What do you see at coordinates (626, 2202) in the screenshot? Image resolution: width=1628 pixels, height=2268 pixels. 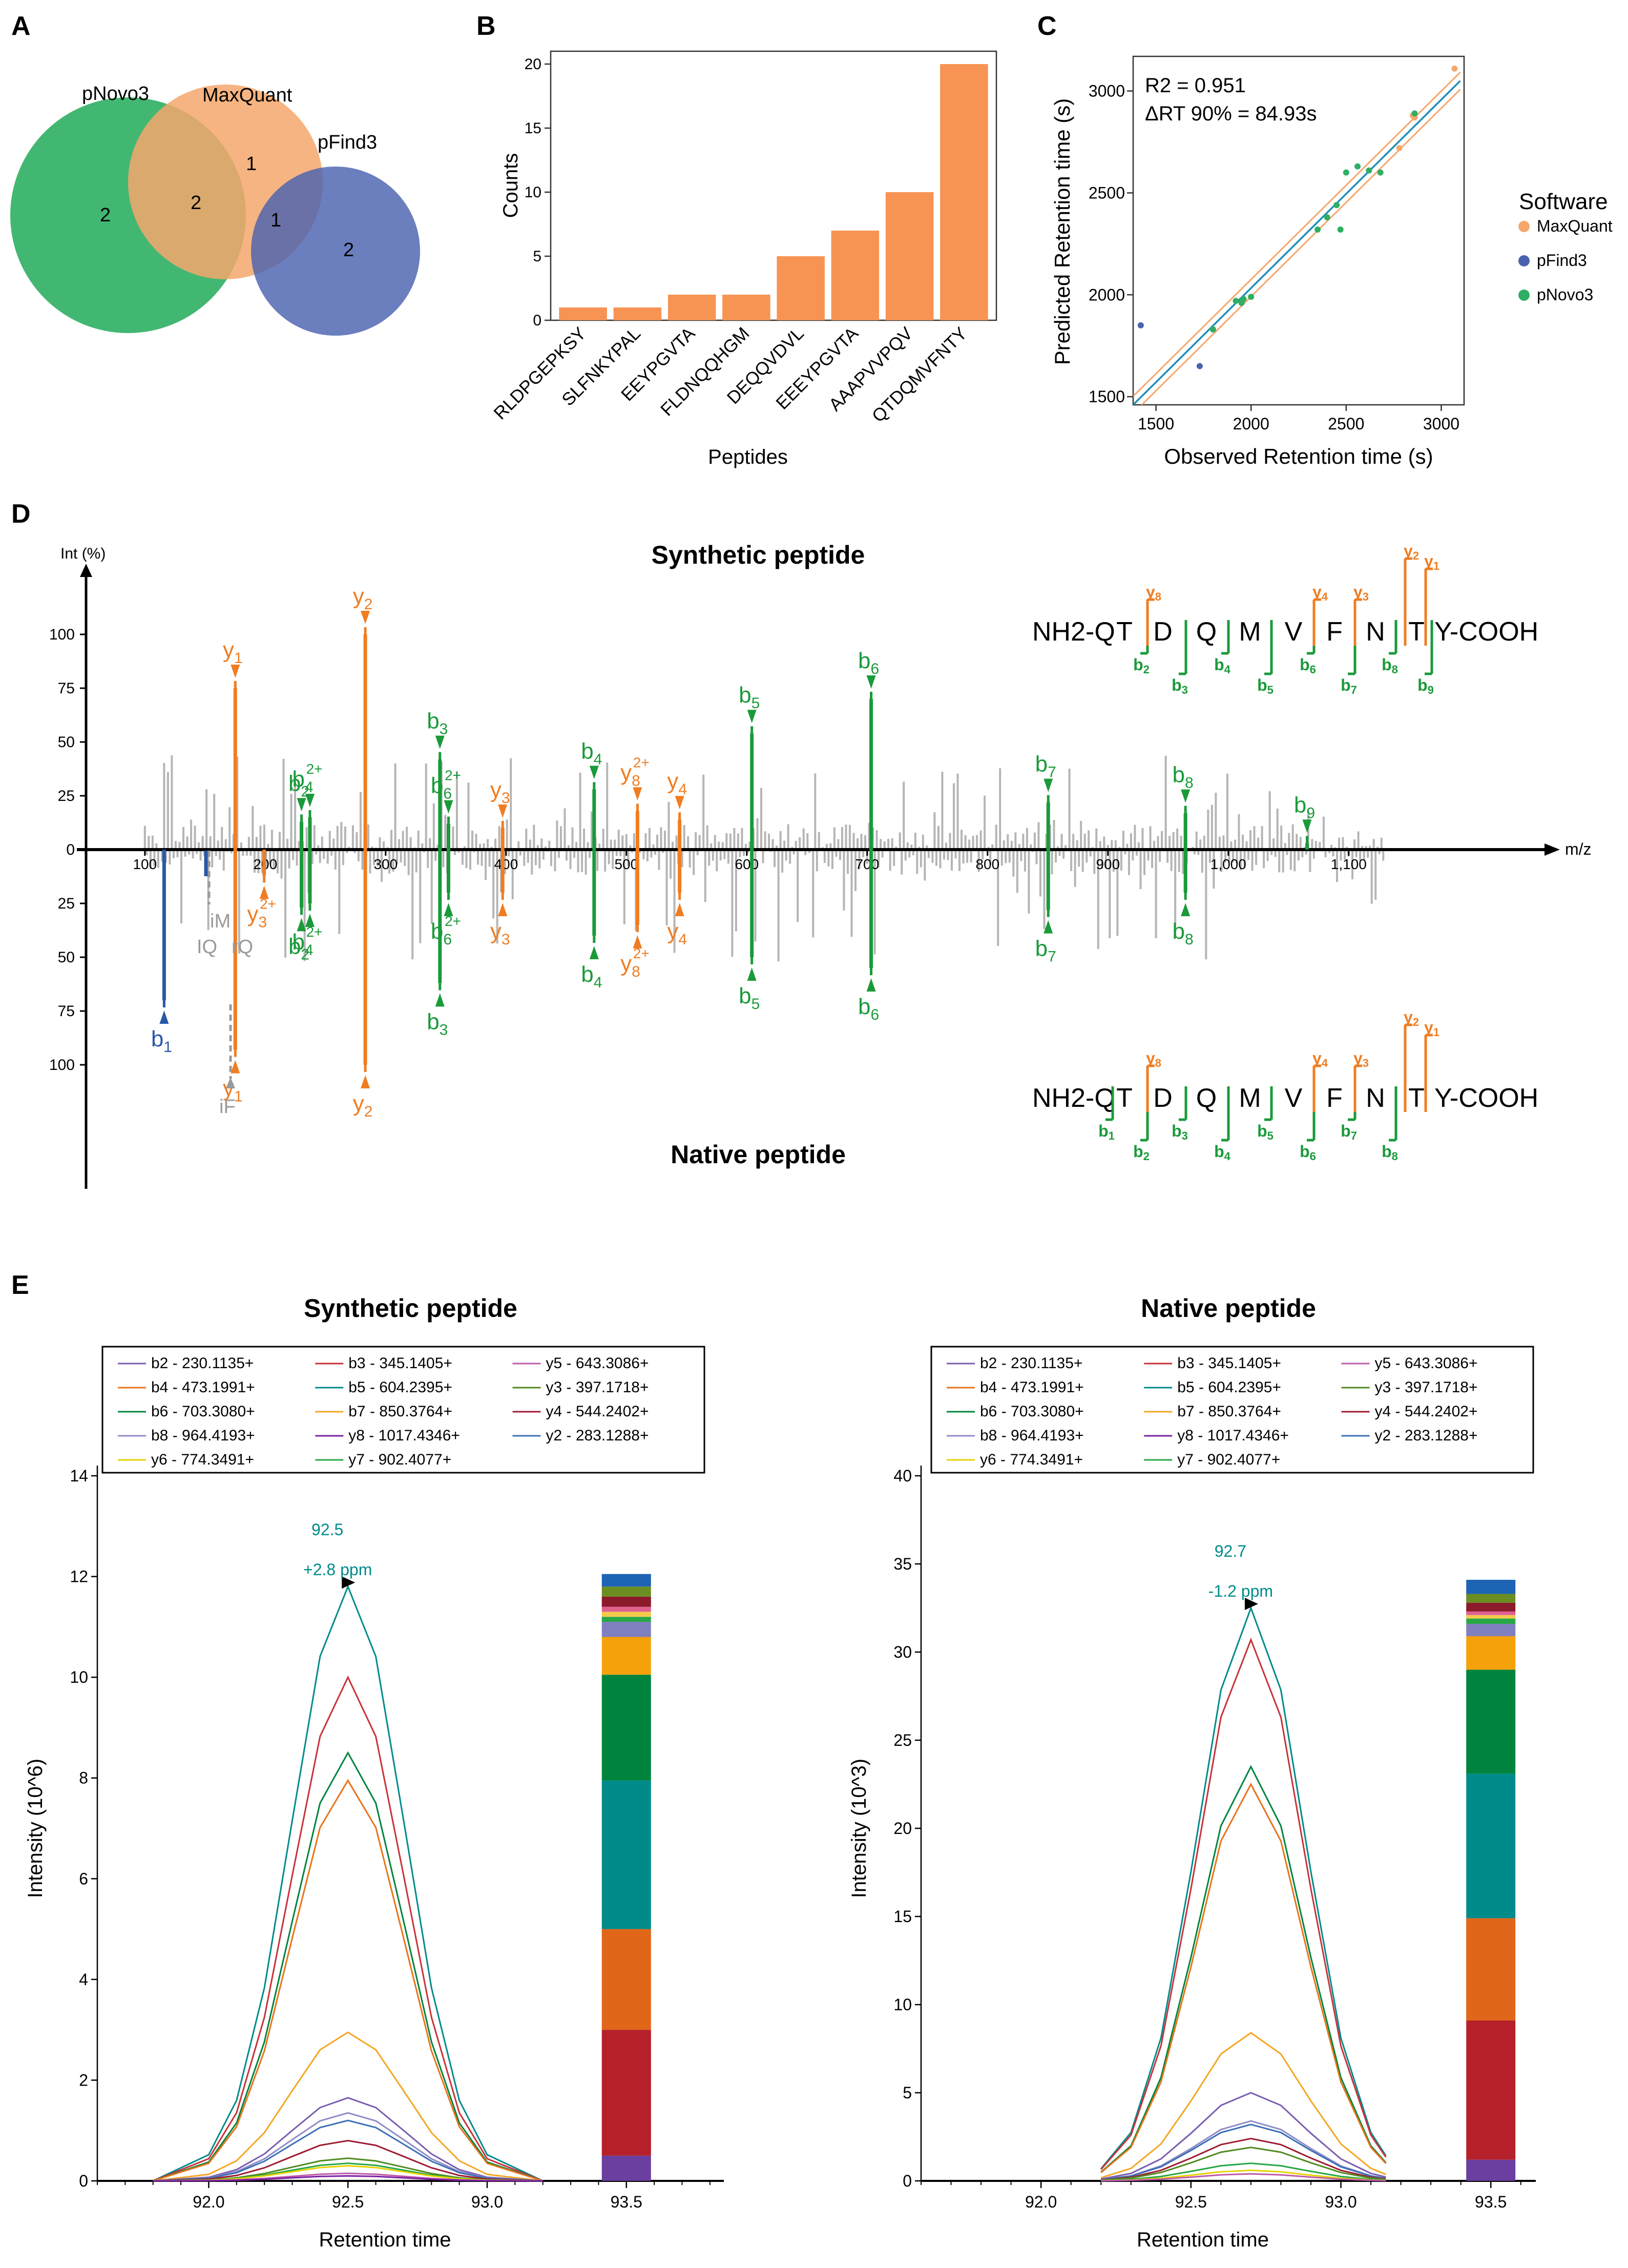 I see `x-tick-label: 93.5` at bounding box center [626, 2202].